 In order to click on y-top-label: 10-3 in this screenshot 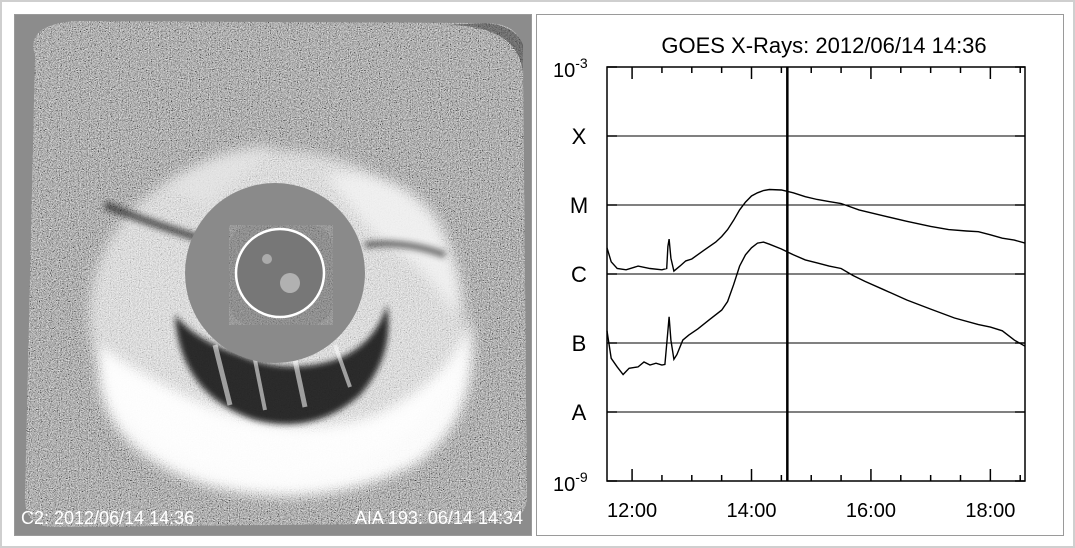, I will do `click(570, 68)`.